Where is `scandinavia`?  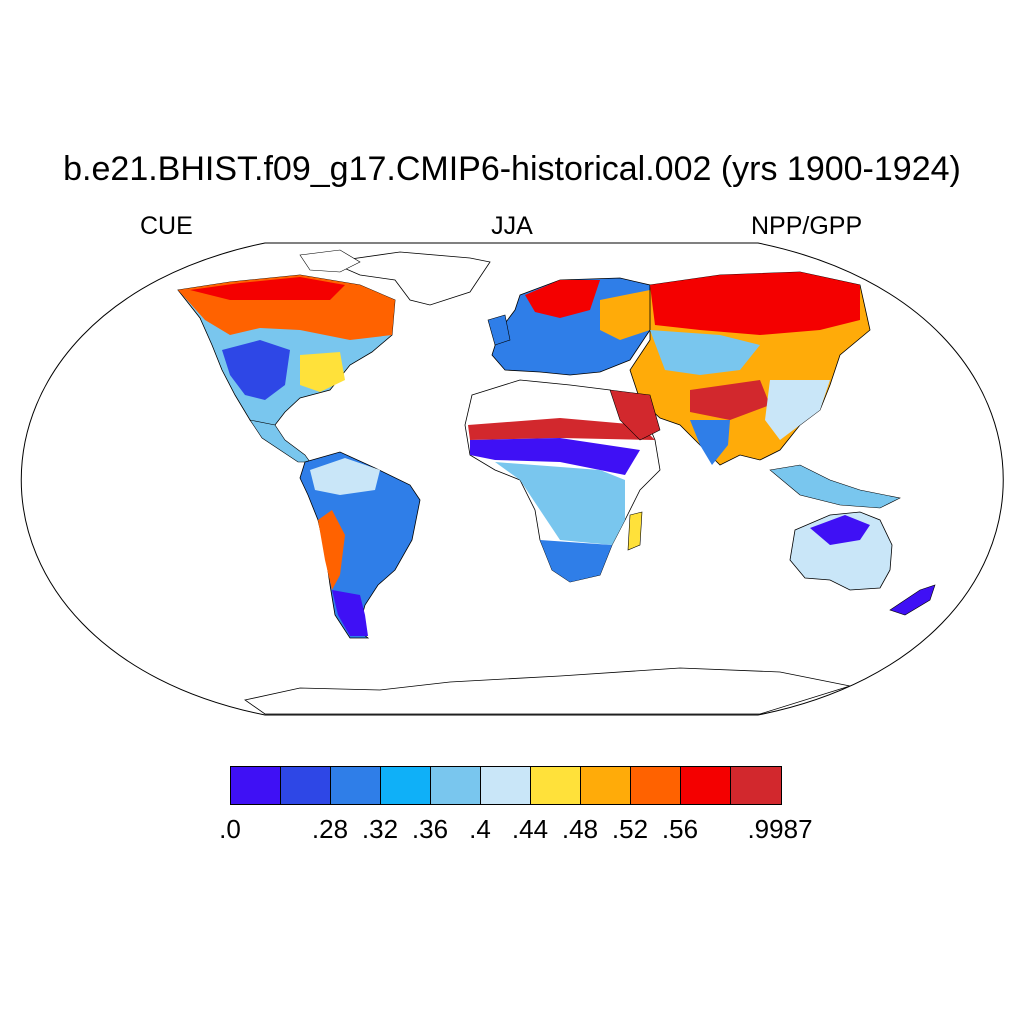
scandinavia is located at coordinates (562, 299).